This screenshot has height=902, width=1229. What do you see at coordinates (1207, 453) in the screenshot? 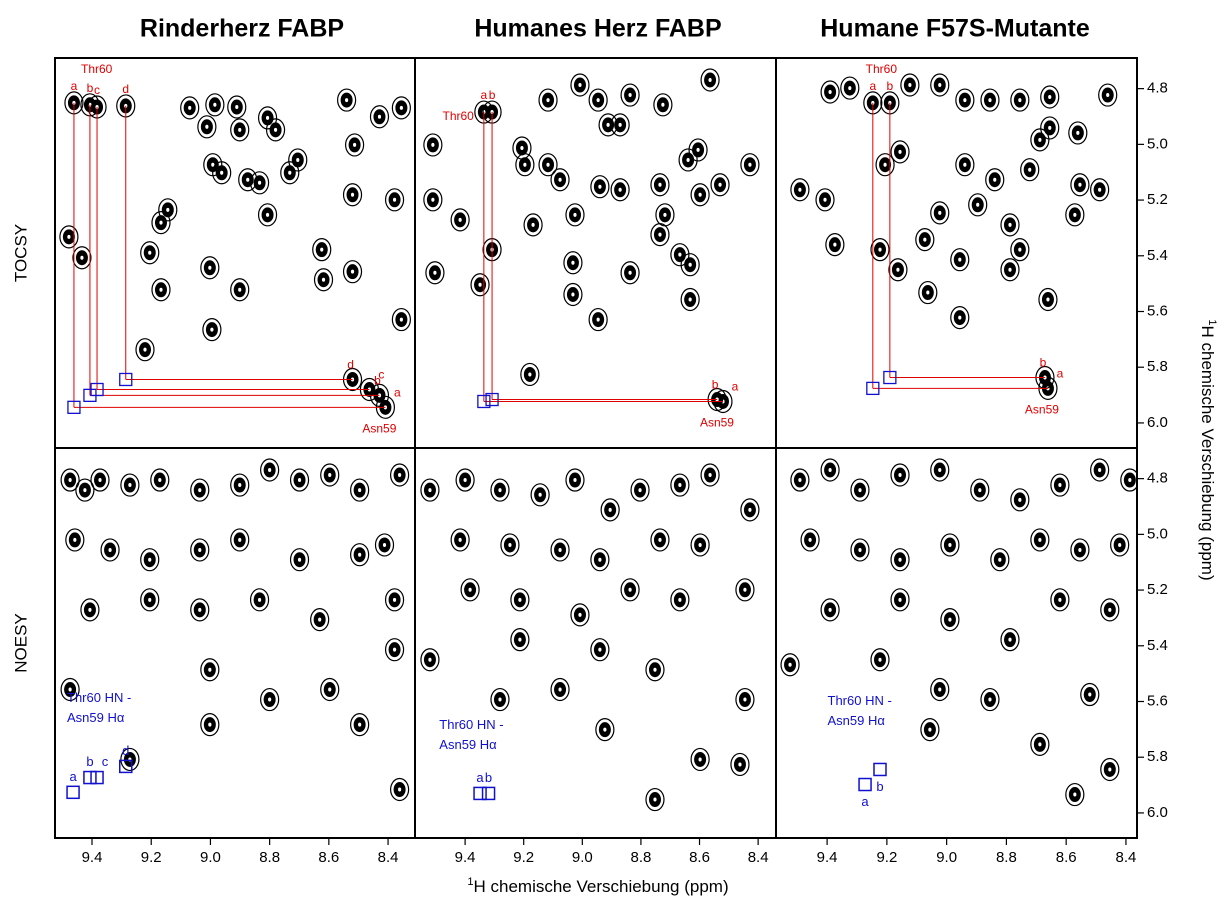
I see `label-text: H chemische Verschiebung (ppm)` at bounding box center [1207, 453].